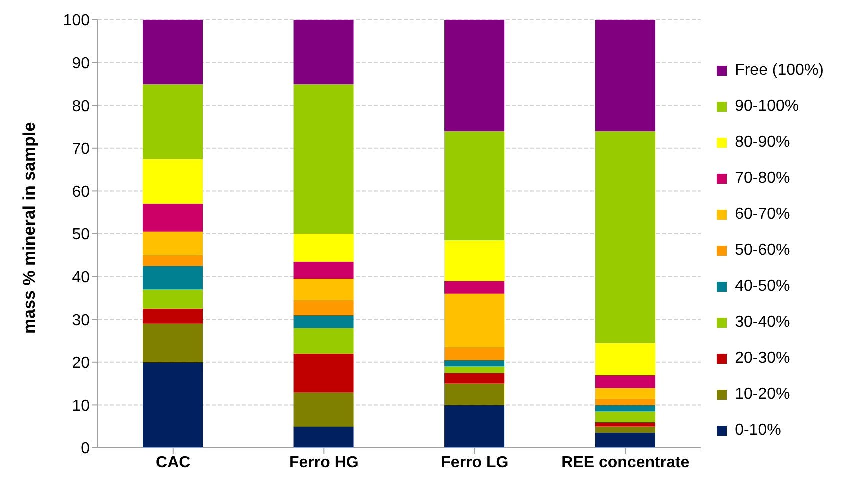 This screenshot has height=502, width=842. What do you see at coordinates (81, 63) in the screenshot?
I see `y-tick-label: 90` at bounding box center [81, 63].